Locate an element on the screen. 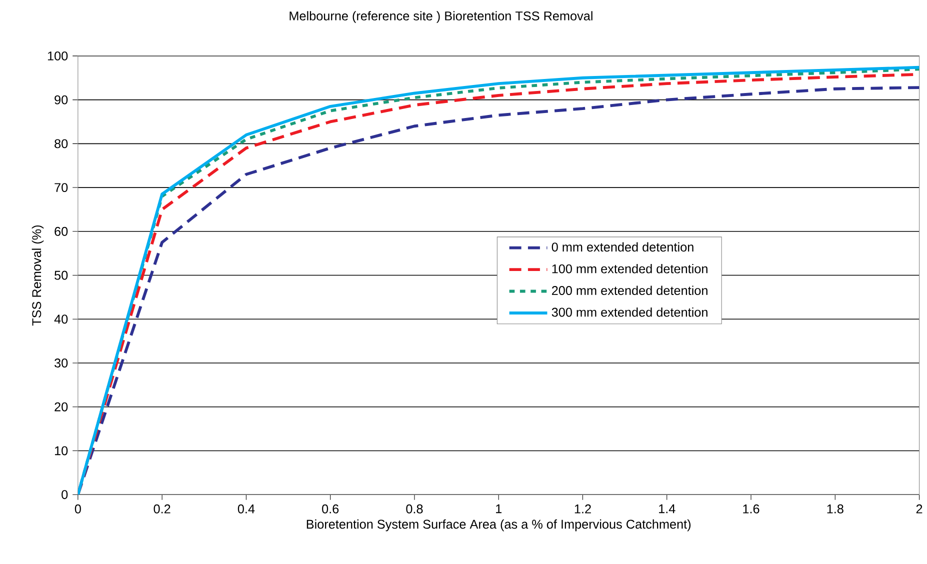  legend-label: 0 mm extended detention is located at coordinates (623, 247).